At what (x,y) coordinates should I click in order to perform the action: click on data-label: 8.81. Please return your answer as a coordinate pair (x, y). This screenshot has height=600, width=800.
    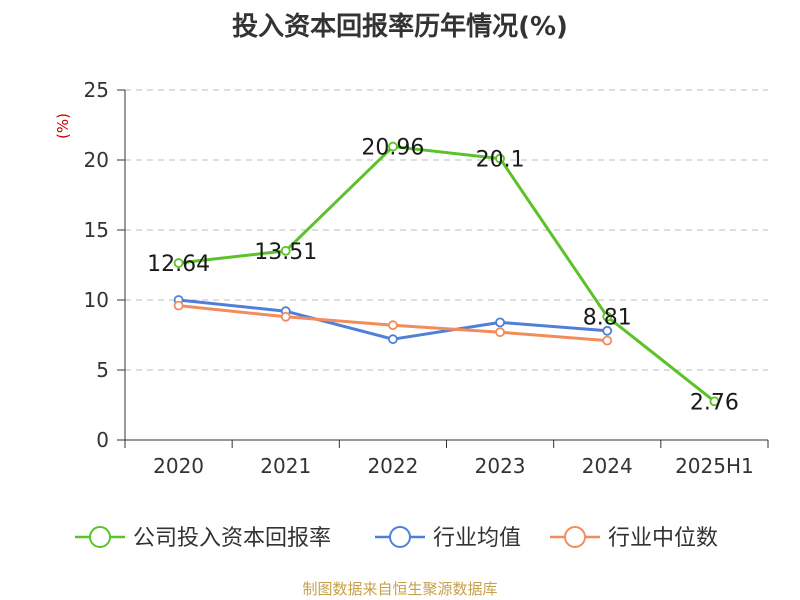
    Looking at the image, I should click on (607, 318).